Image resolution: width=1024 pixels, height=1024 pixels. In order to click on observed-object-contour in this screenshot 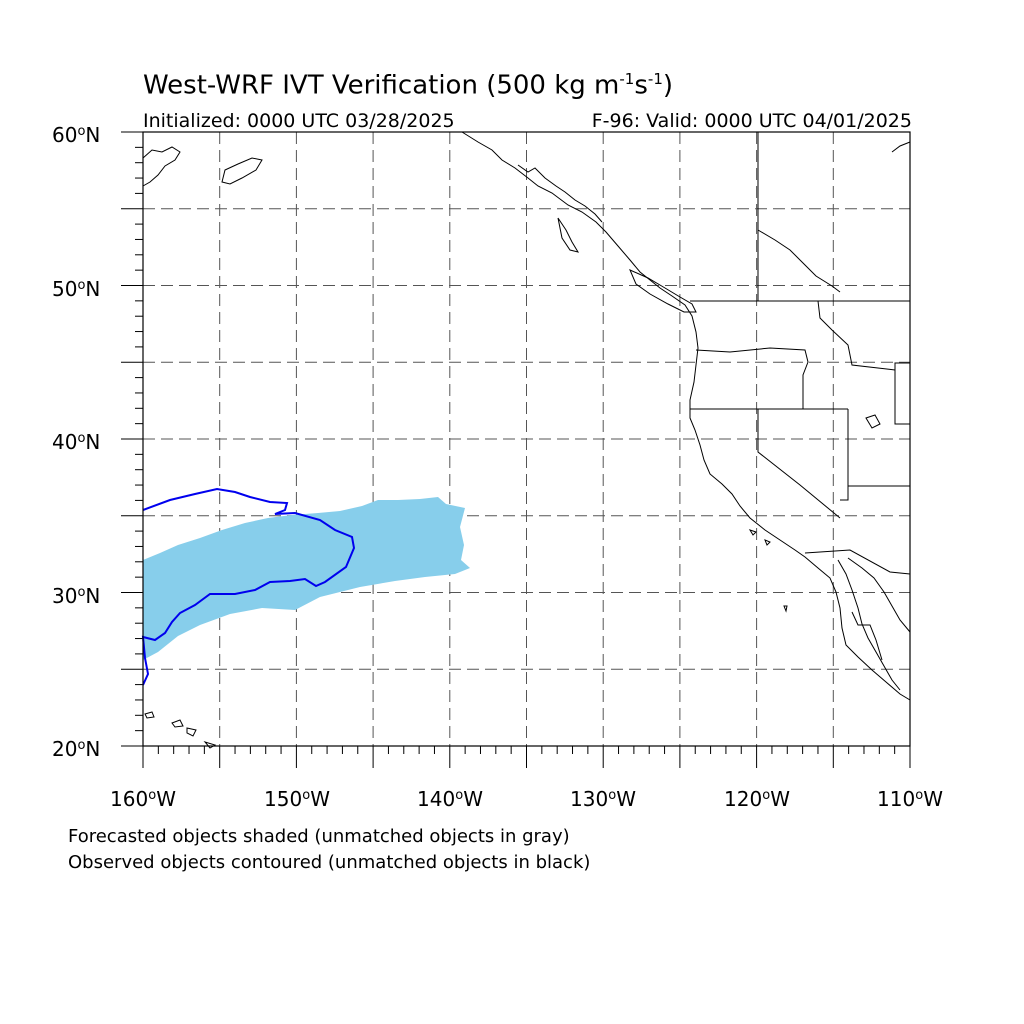, I will do `click(248, 586)`.